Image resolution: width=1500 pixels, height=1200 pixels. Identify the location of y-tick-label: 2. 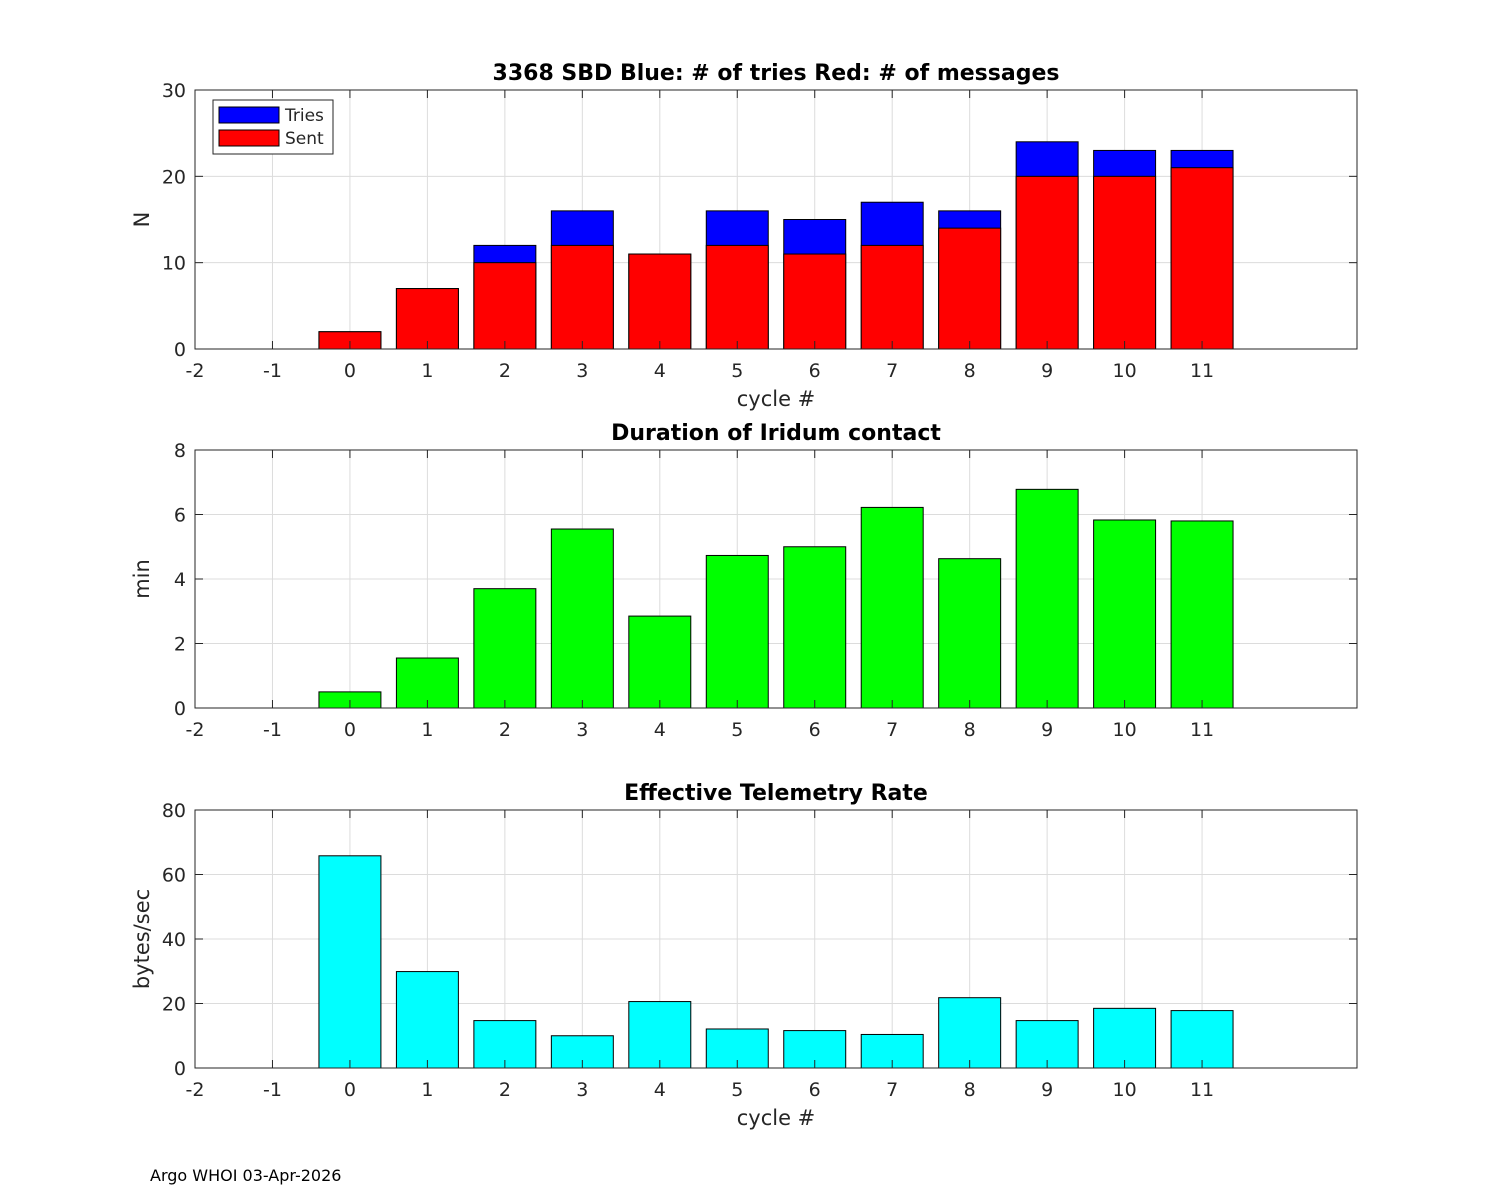
(180, 645).